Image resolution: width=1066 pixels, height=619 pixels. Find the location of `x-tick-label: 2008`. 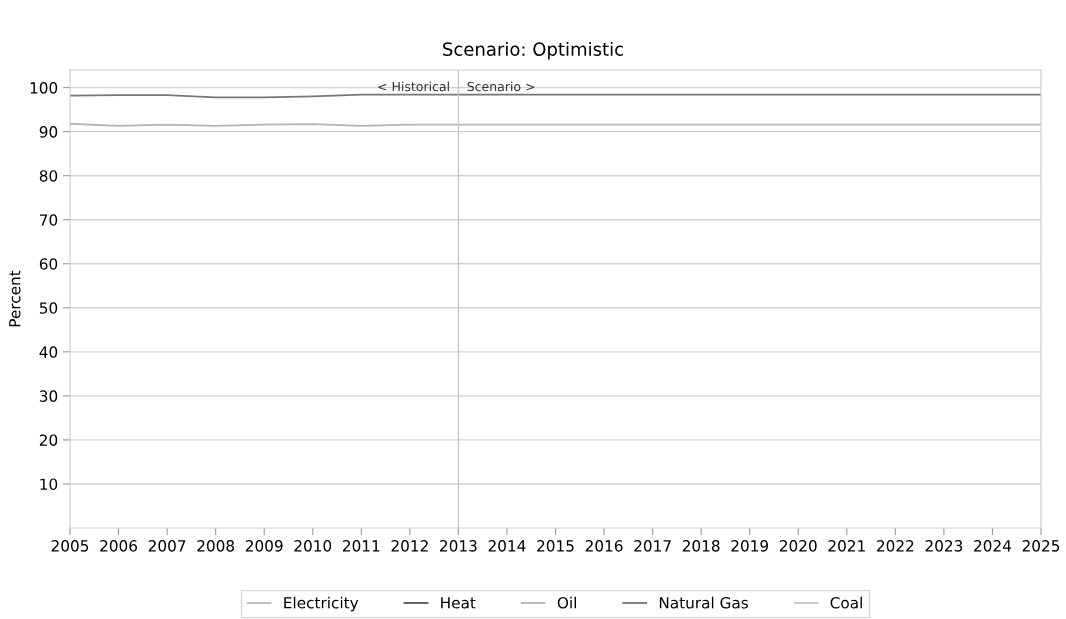

x-tick-label: 2008 is located at coordinates (216, 546).